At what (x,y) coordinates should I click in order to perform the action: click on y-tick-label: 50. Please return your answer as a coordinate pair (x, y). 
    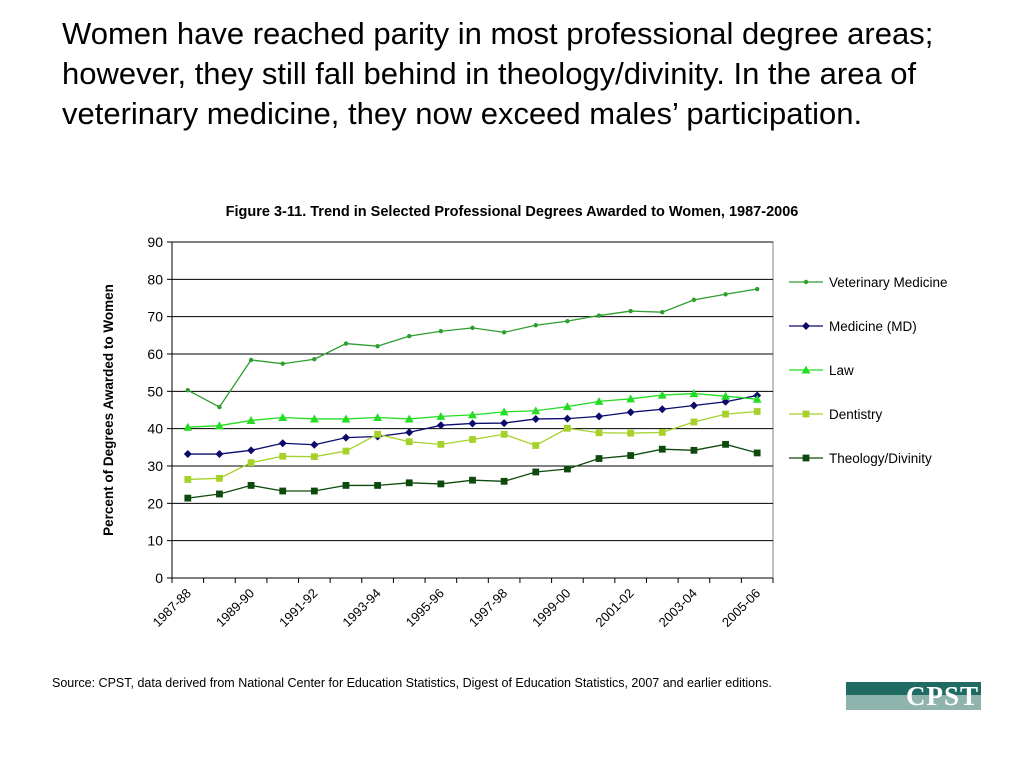
    Looking at the image, I should click on (155, 391).